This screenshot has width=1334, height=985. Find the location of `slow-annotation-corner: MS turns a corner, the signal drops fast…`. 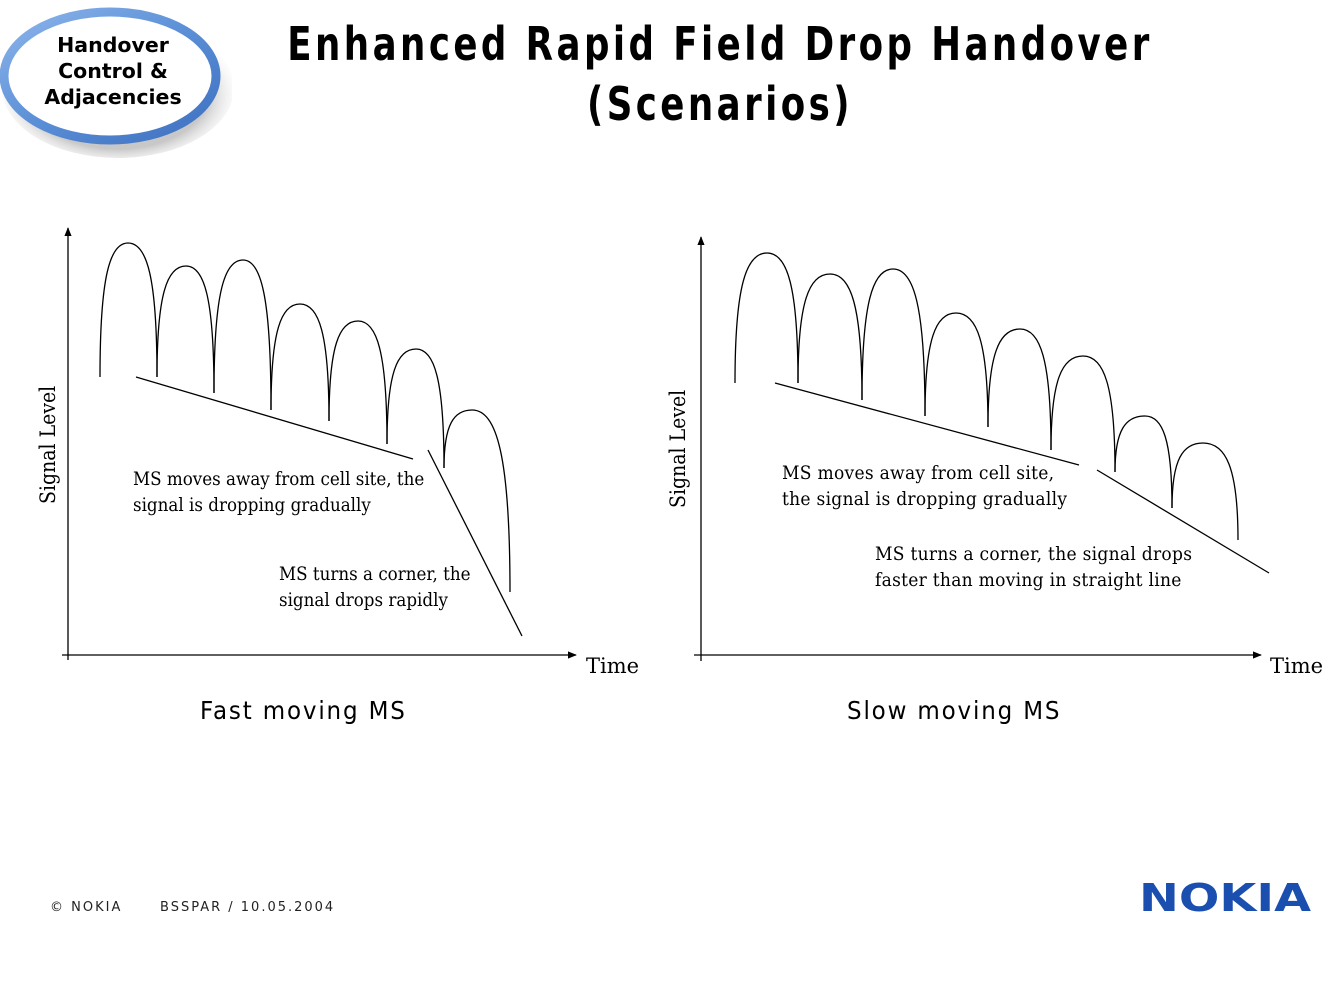

slow-annotation-corner: MS turns a corner, the signal drops fast… is located at coordinates (1033, 567).